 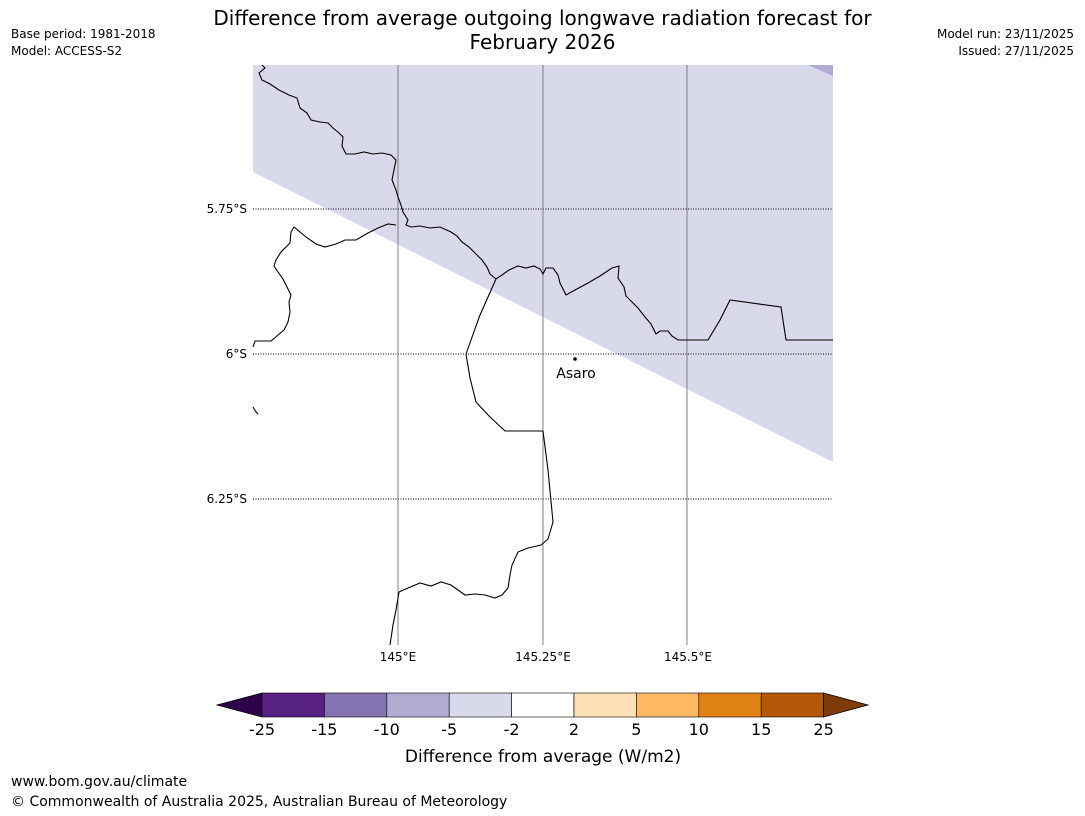 What do you see at coordinates (823, 729) in the screenshot?
I see `colorbar-tick: 25` at bounding box center [823, 729].